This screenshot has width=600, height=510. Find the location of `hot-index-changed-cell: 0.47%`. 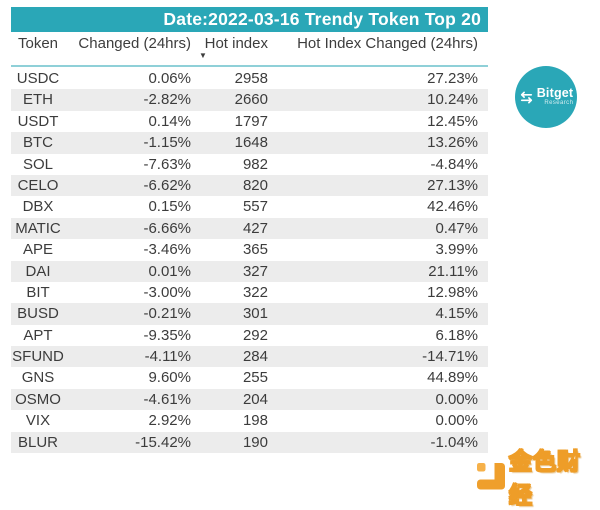

hot-index-changed-cell: 0.47% is located at coordinates (456, 228).